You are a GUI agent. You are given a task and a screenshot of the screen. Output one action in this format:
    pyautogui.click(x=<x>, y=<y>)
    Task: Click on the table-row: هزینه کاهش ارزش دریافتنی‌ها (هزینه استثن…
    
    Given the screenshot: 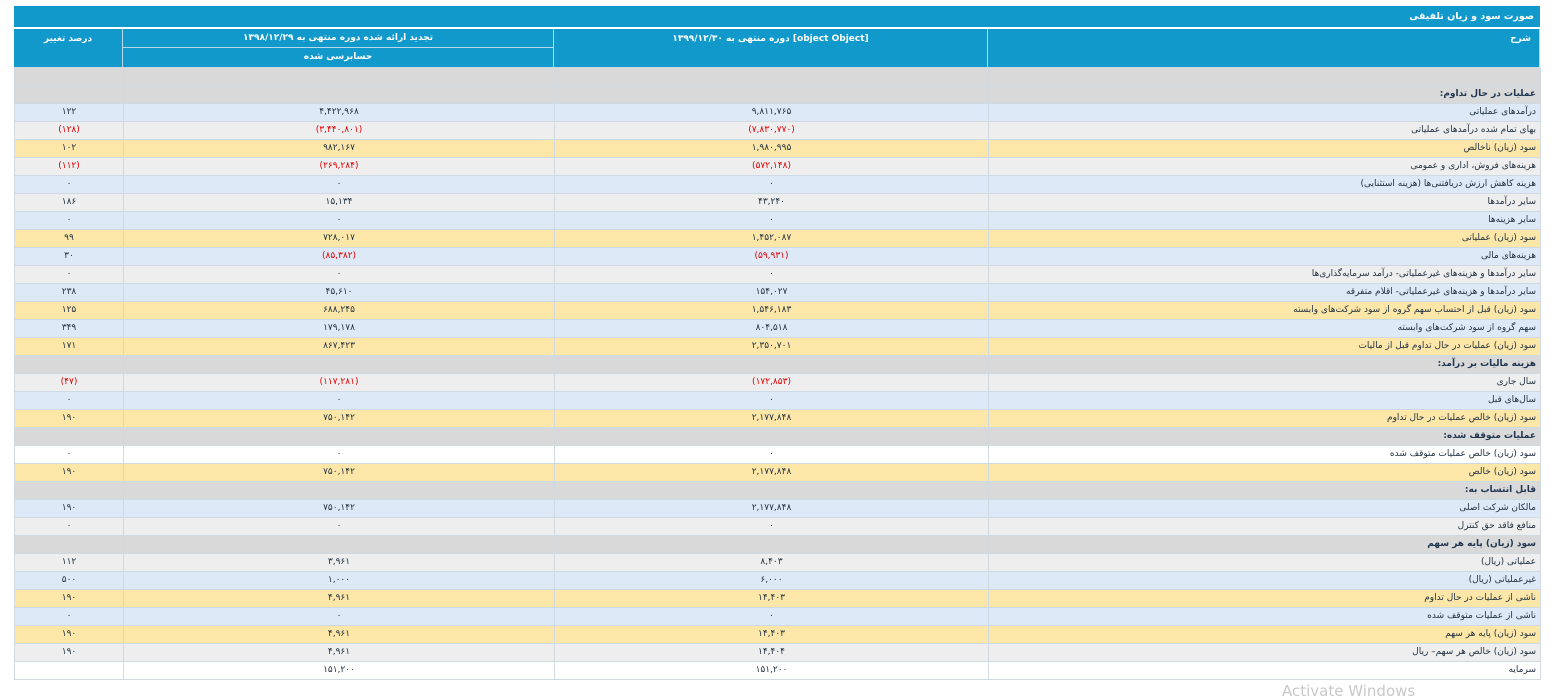 What is the action you would take?
    pyautogui.click(x=777, y=184)
    